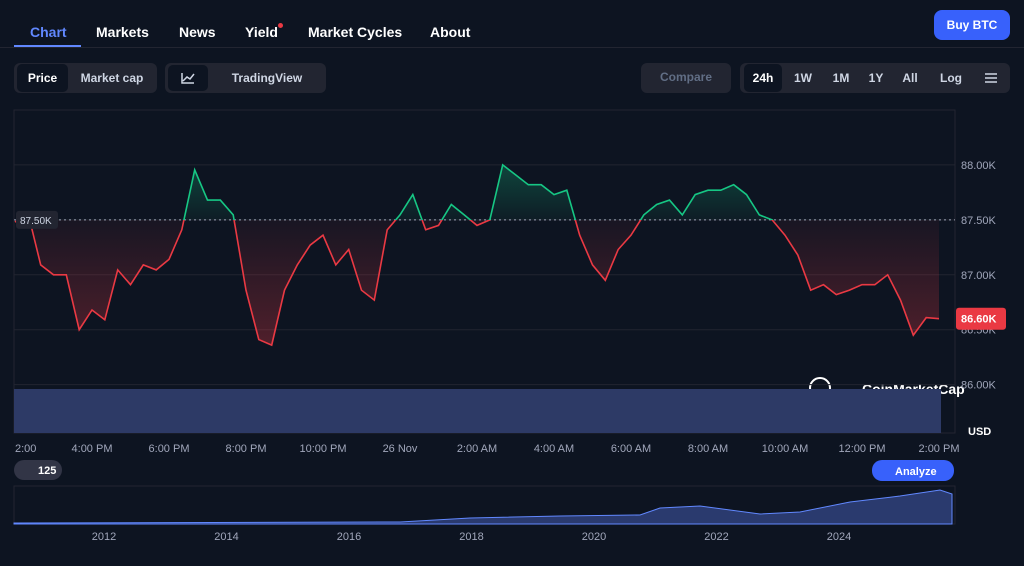 This screenshot has height=566, width=1024. Describe the element at coordinates (708, 449) in the screenshot. I see `x-tick-label: 8:00 AM` at that location.